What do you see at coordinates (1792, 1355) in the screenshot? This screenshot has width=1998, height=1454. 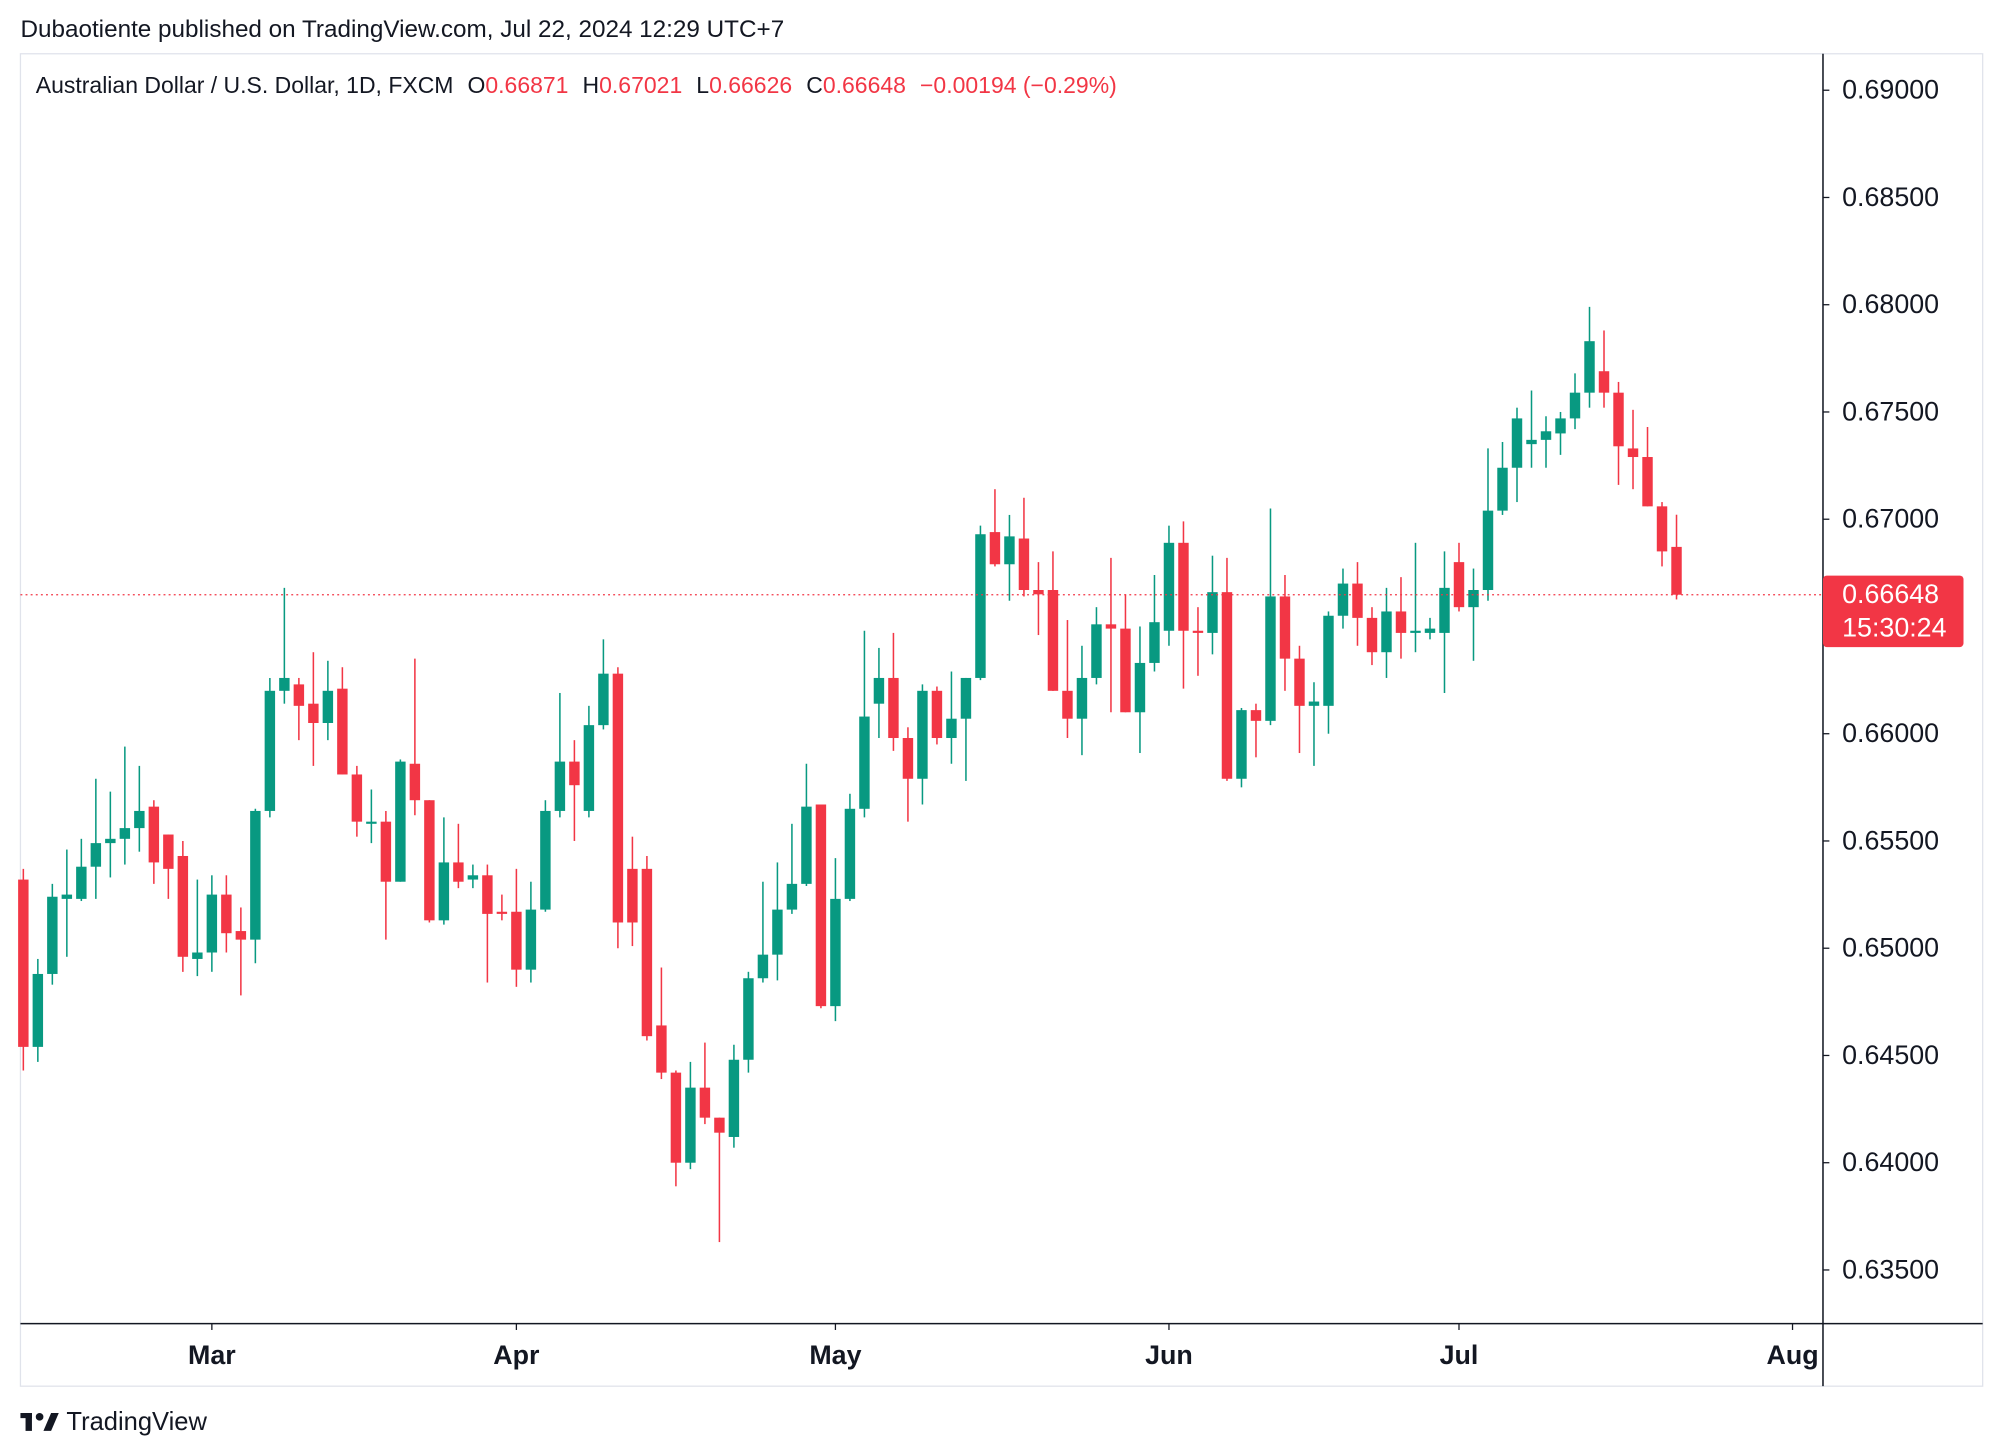 I see `x-tick-label: Aug` at bounding box center [1792, 1355].